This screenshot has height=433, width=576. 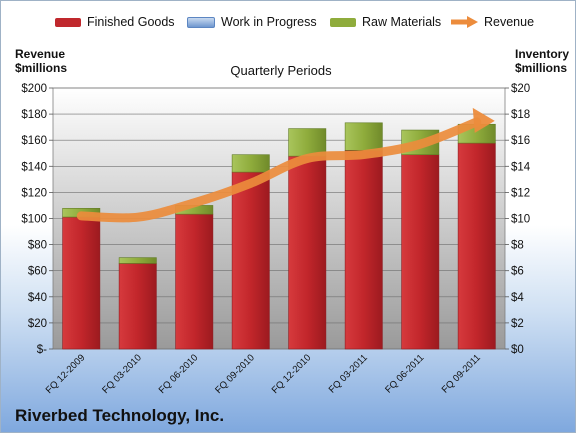 What do you see at coordinates (269, 22) in the screenshot?
I see `legend-label-work-in-progress: Work in Progress` at bounding box center [269, 22].